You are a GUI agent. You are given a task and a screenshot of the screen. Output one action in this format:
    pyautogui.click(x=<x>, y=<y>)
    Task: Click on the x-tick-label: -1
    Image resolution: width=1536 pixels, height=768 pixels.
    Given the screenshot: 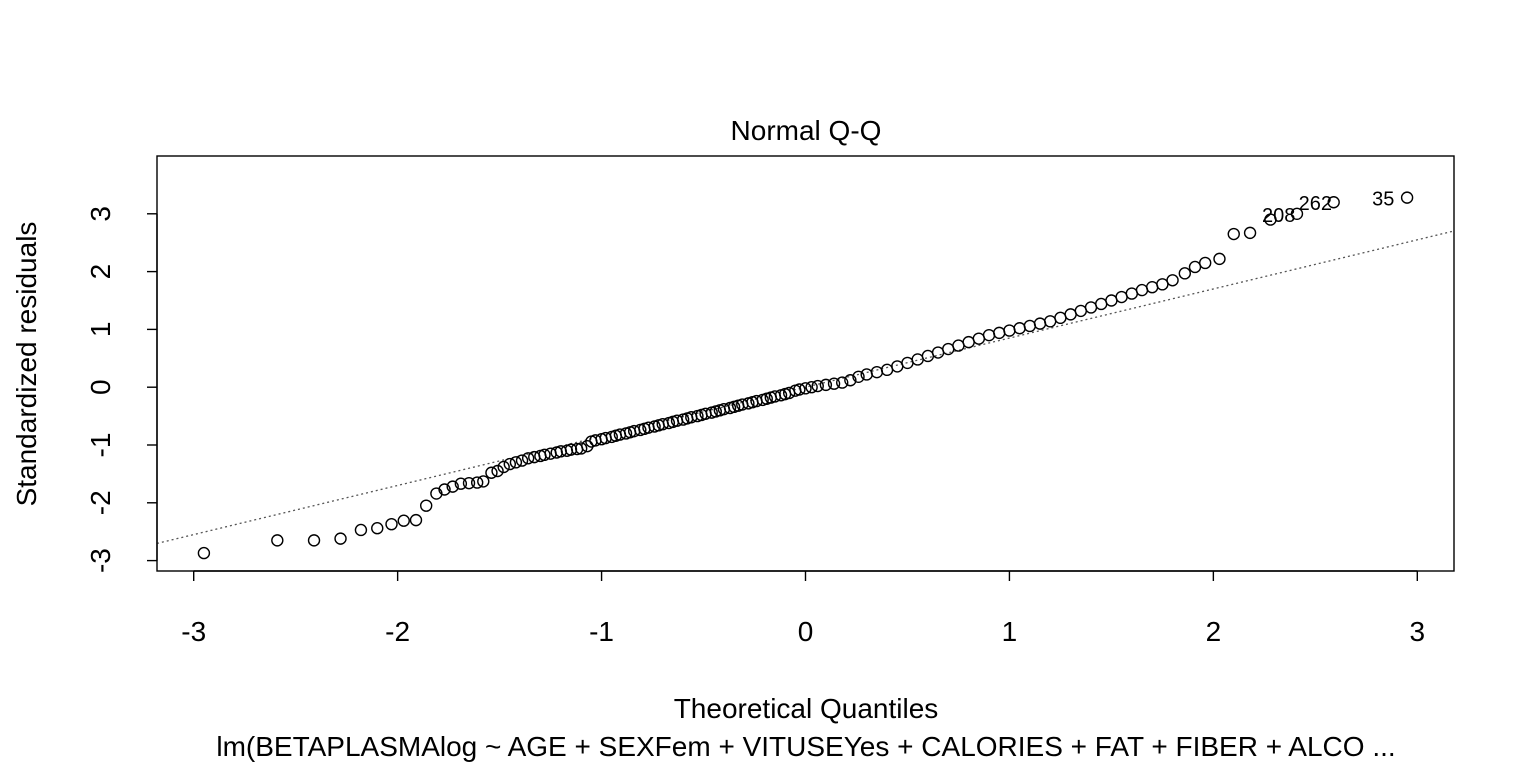 What is the action you would take?
    pyautogui.click(x=601, y=631)
    